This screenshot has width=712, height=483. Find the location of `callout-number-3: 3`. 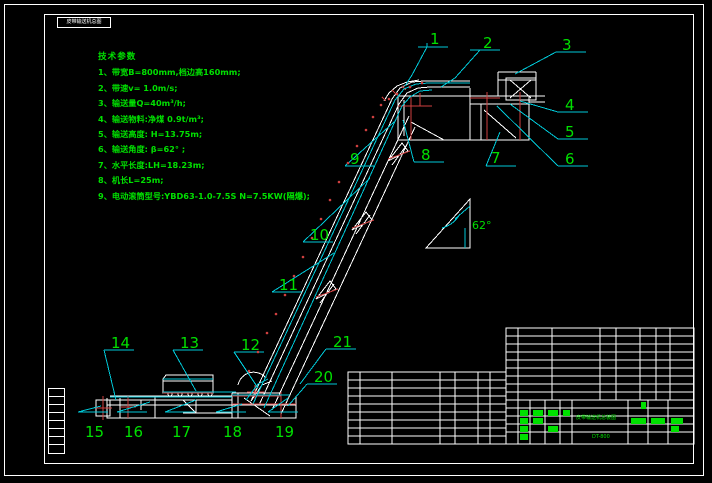

callout-number-3: 3 is located at coordinates (567, 45).